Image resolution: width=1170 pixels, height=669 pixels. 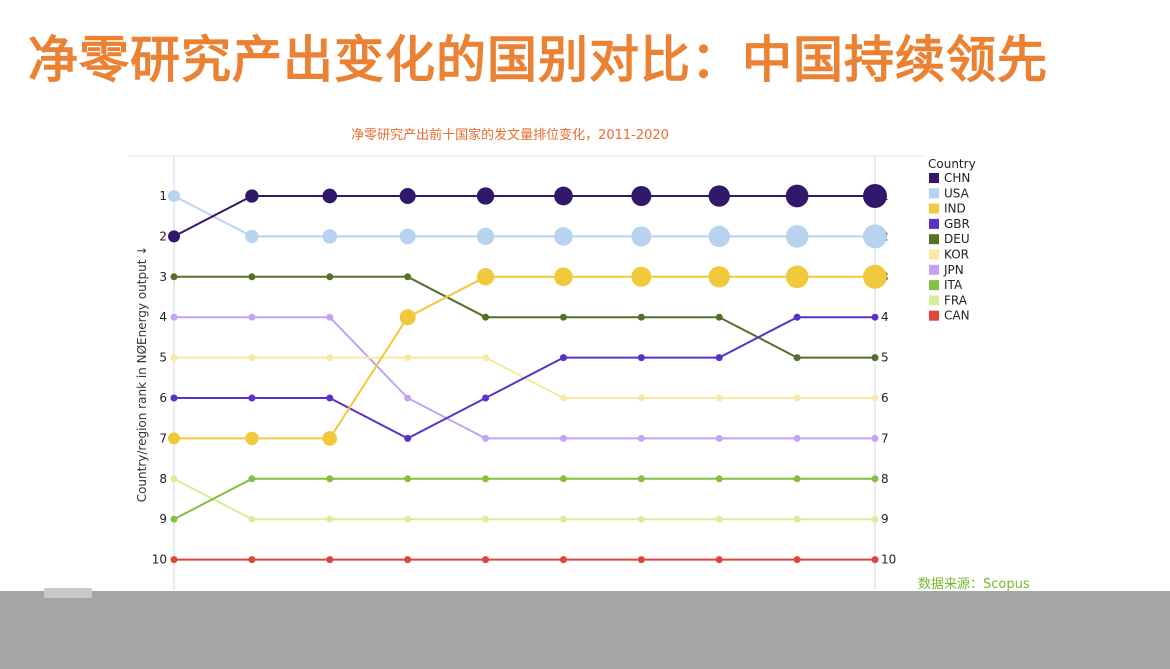 What do you see at coordinates (885, 479) in the screenshot?
I see `y-tick-right: 8` at bounding box center [885, 479].